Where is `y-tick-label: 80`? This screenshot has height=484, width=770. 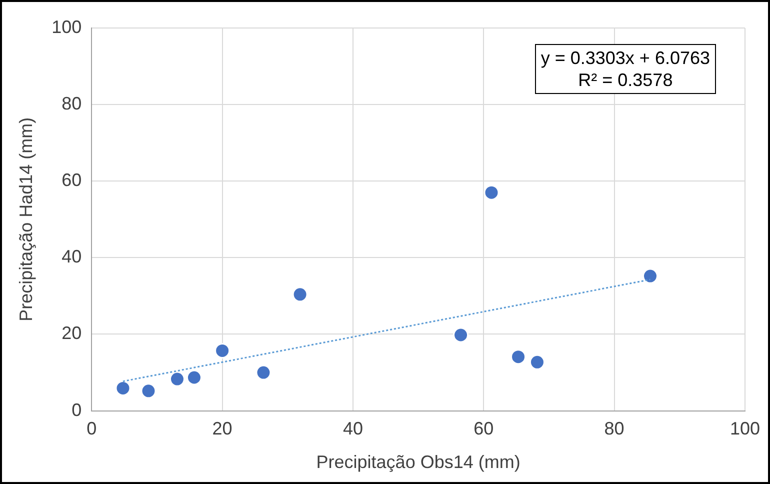 y-tick-label: 80 is located at coordinates (72, 104).